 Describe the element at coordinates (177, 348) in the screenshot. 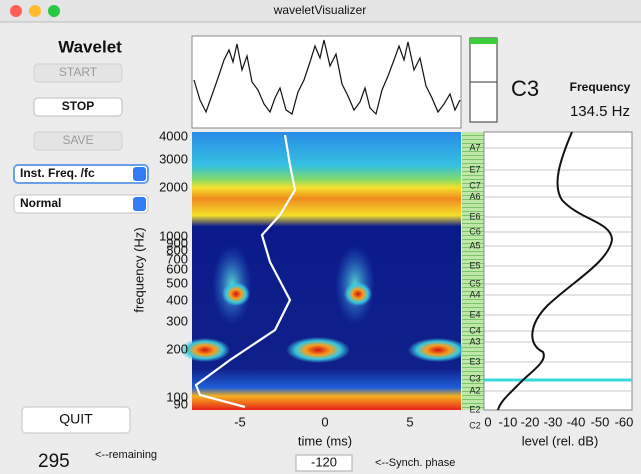

I see `y-tick-label: 200` at that location.